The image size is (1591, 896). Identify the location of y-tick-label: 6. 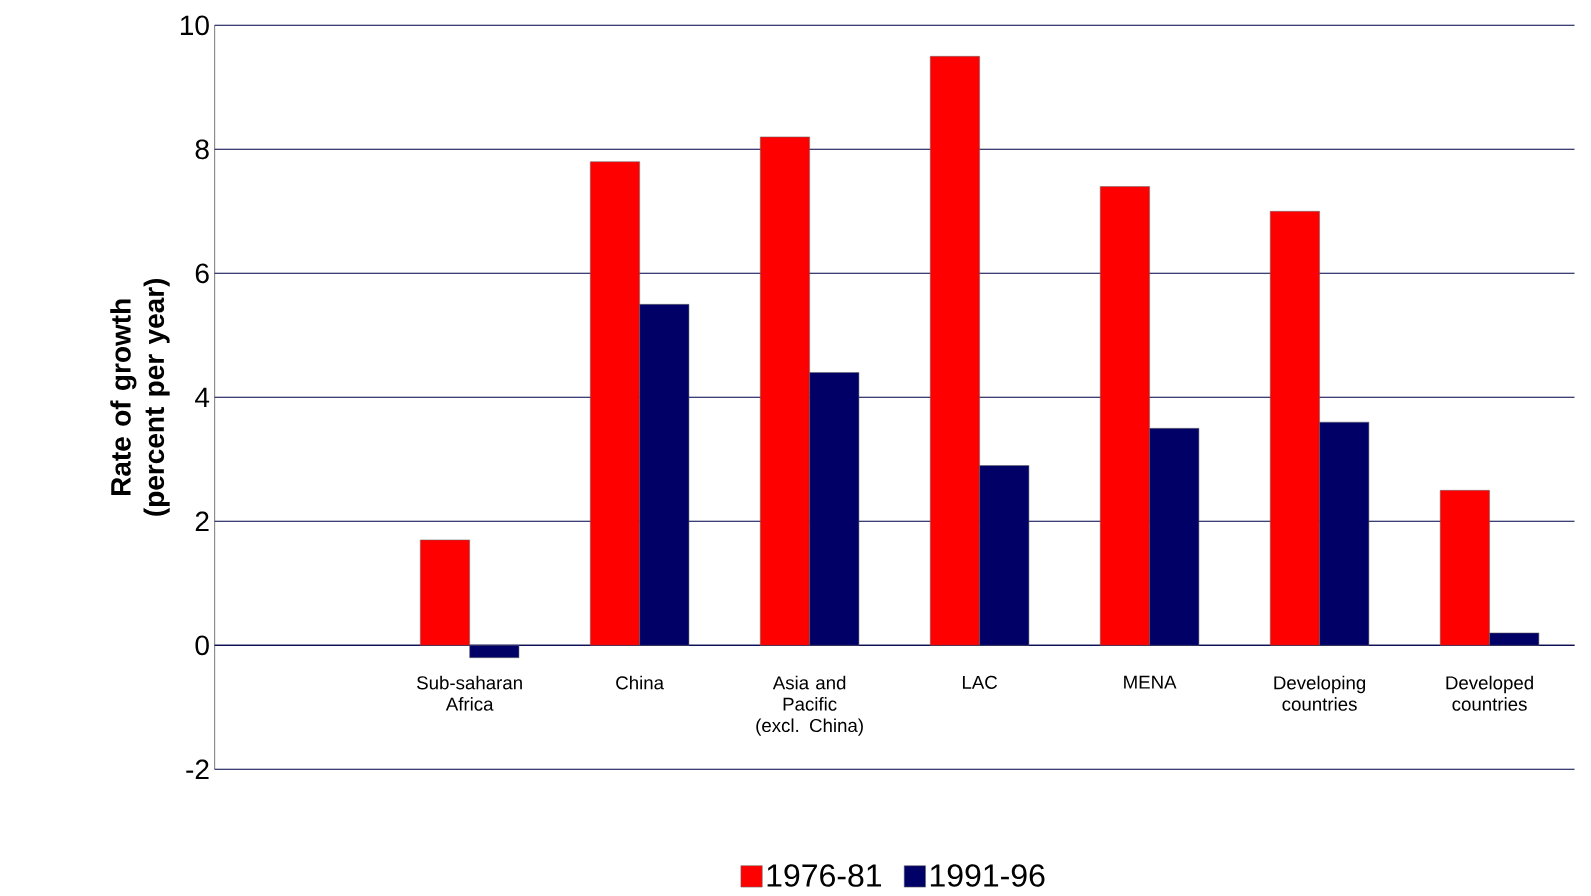
(202, 273).